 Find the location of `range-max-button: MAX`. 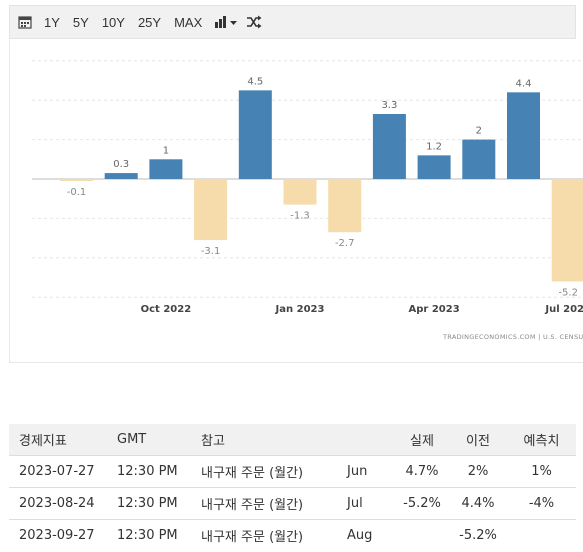

range-max-button: MAX is located at coordinates (188, 22).